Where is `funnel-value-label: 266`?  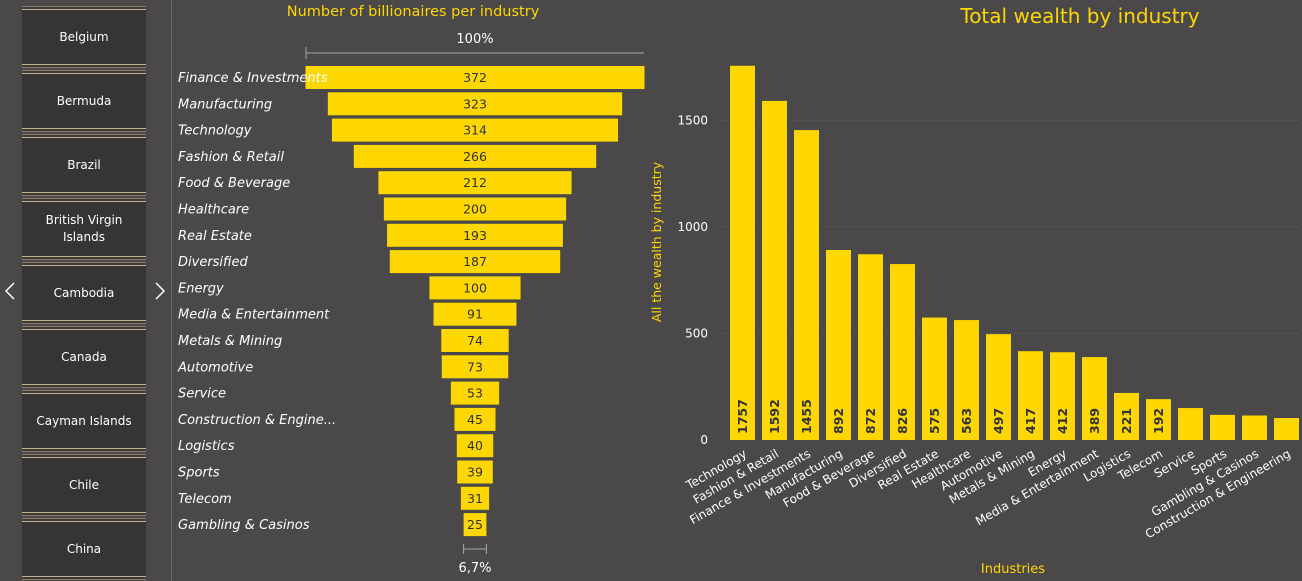 funnel-value-label: 266 is located at coordinates (475, 156).